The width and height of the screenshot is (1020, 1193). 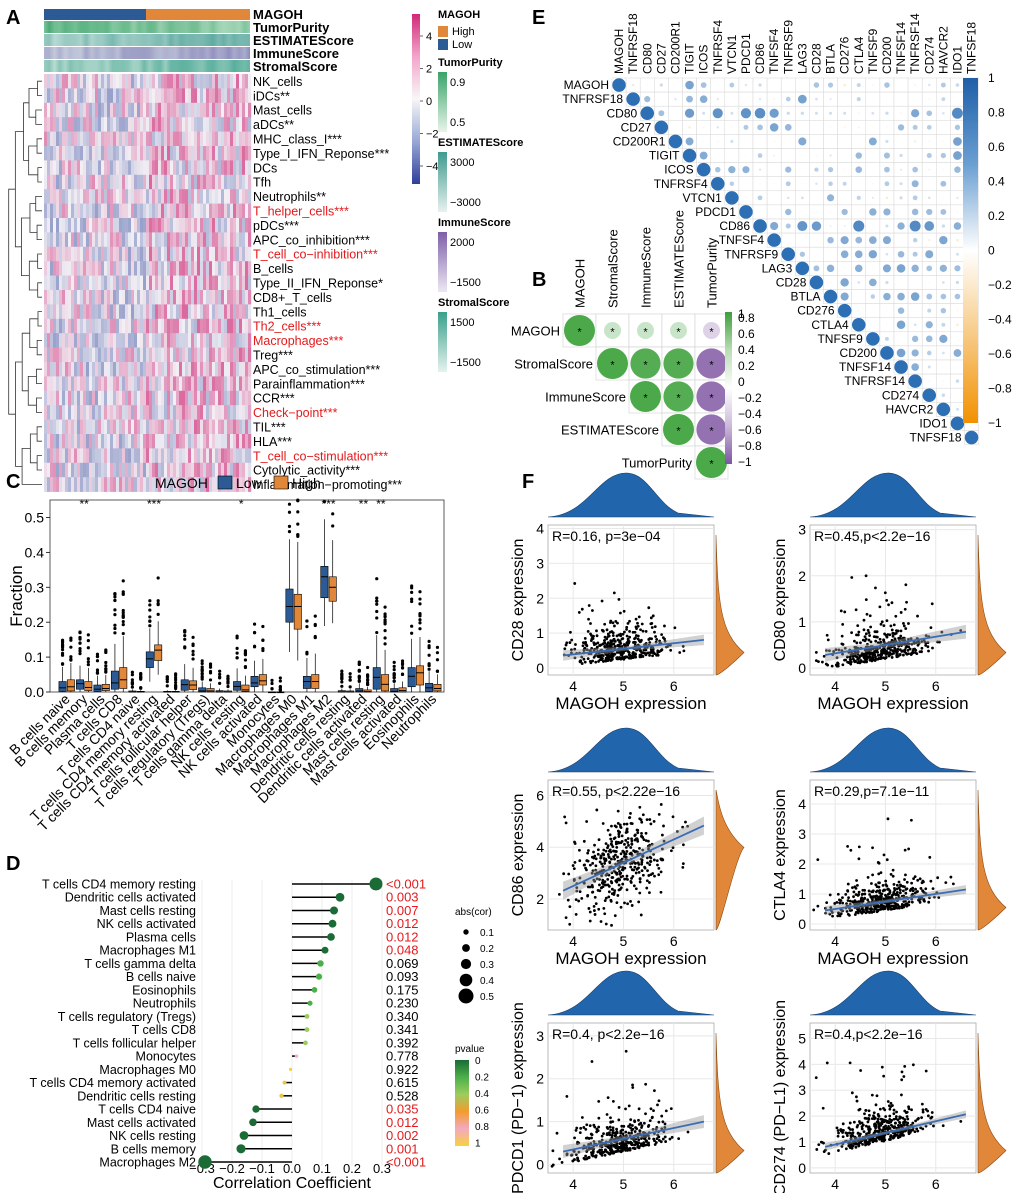 I want to click on y-tick-label: 4, so click(x=802, y=804).